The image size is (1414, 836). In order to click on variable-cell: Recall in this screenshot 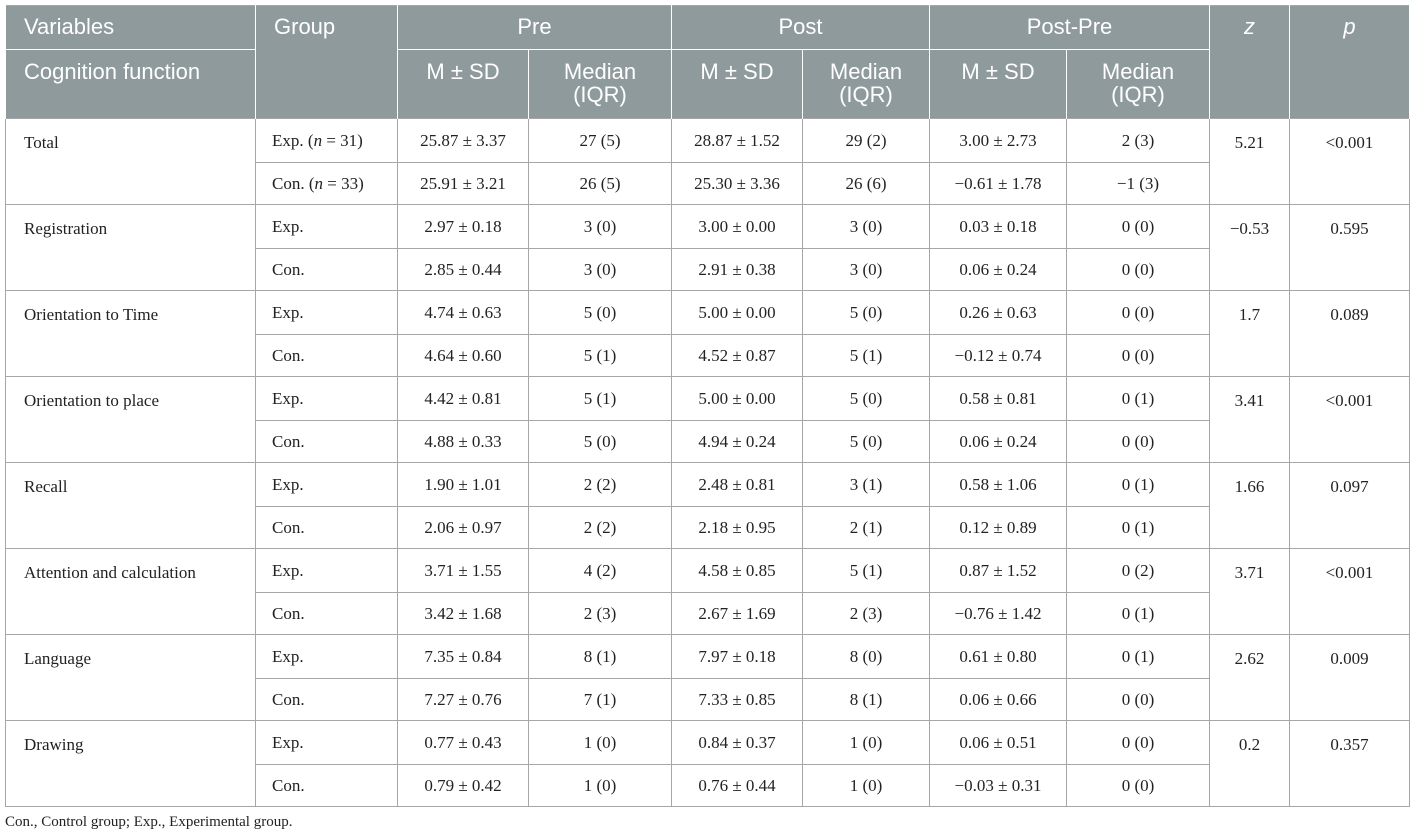, I will do `click(130, 505)`.